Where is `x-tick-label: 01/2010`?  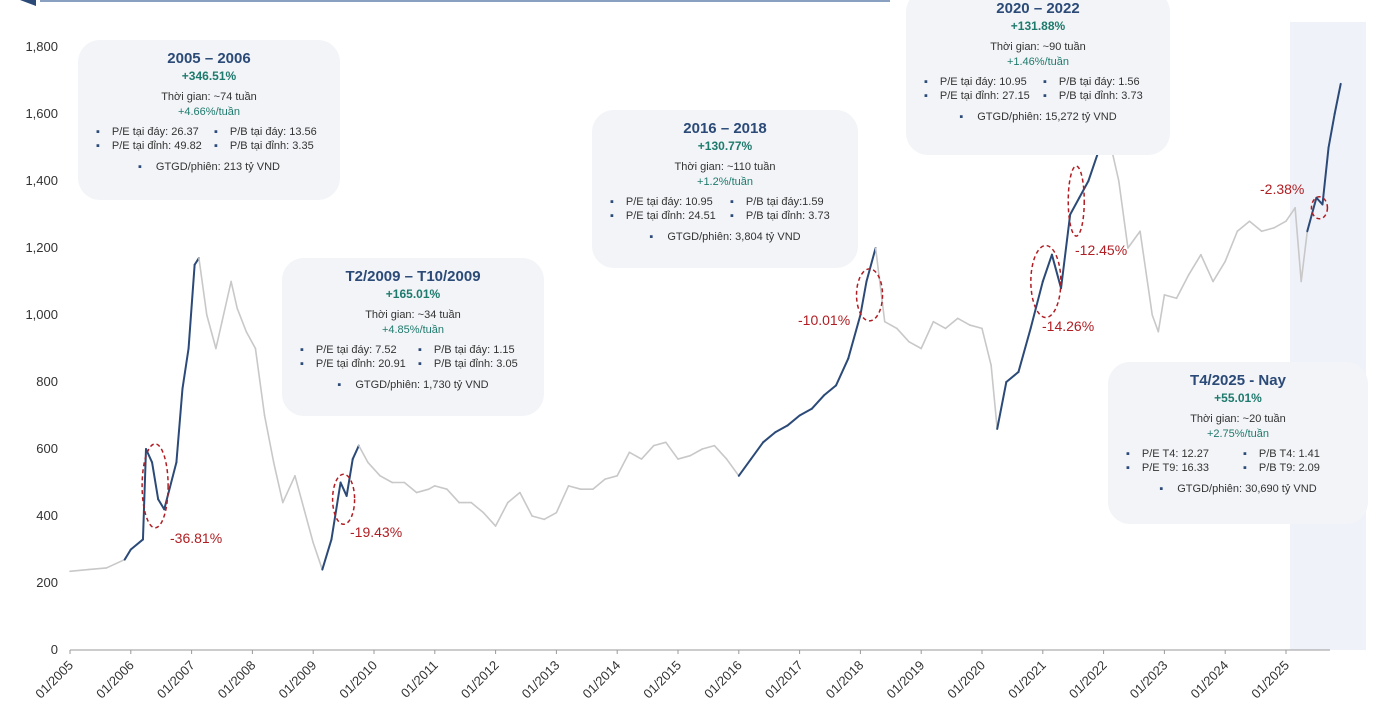
x-tick-label: 01/2010 is located at coordinates (358, 680).